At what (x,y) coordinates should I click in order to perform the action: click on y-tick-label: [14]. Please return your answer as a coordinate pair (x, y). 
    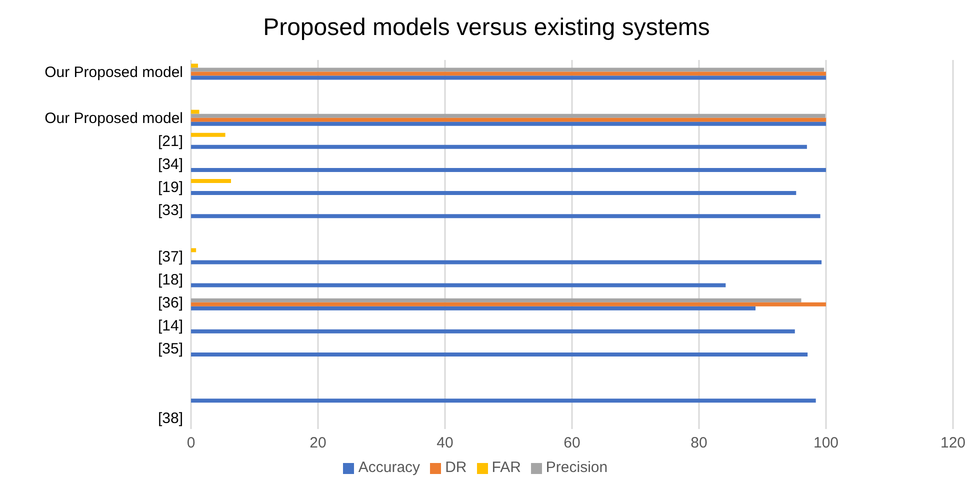
    Looking at the image, I should click on (170, 326).